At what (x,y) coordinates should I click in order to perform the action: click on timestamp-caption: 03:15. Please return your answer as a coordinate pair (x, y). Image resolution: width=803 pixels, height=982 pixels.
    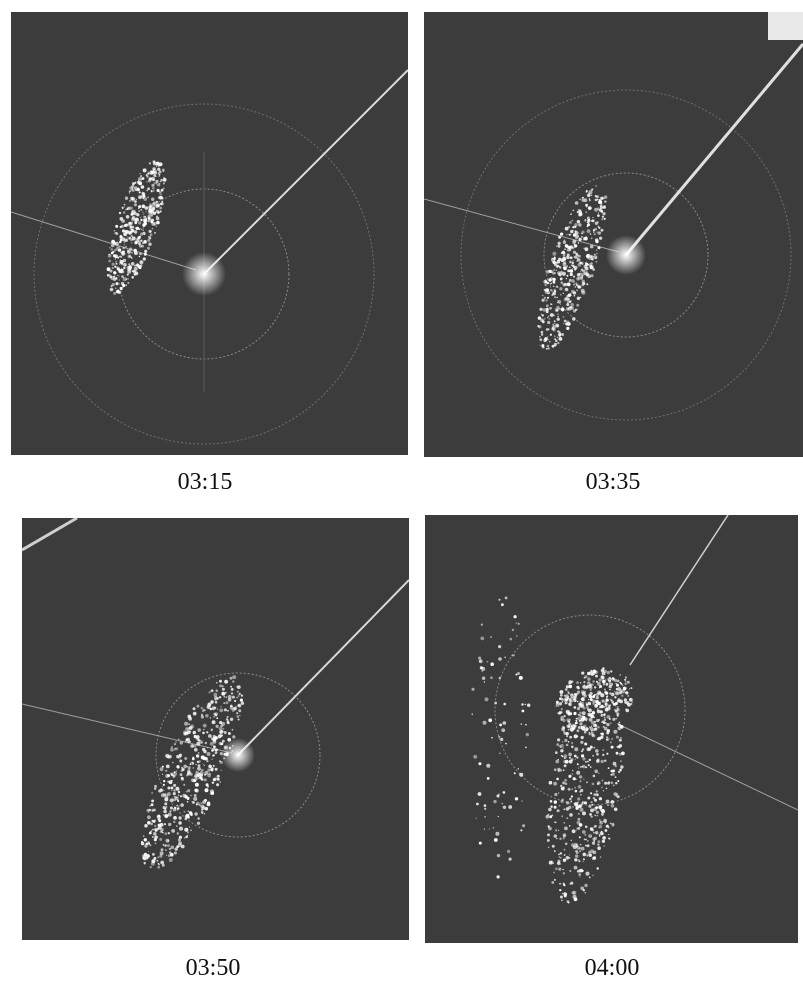
    Looking at the image, I should click on (205, 482).